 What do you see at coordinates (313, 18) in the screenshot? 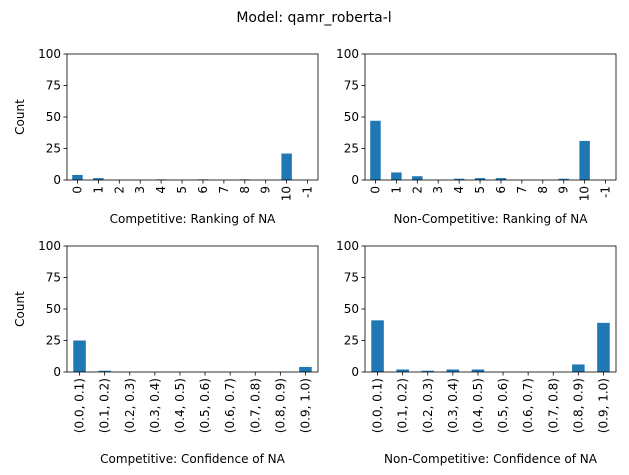
I see `figure-title: Model: qamr_roberta-l` at bounding box center [313, 18].